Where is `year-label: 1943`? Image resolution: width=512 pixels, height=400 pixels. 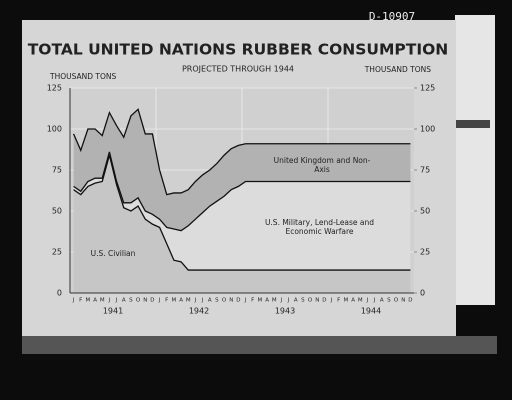 year-label: 1943 is located at coordinates (285, 311).